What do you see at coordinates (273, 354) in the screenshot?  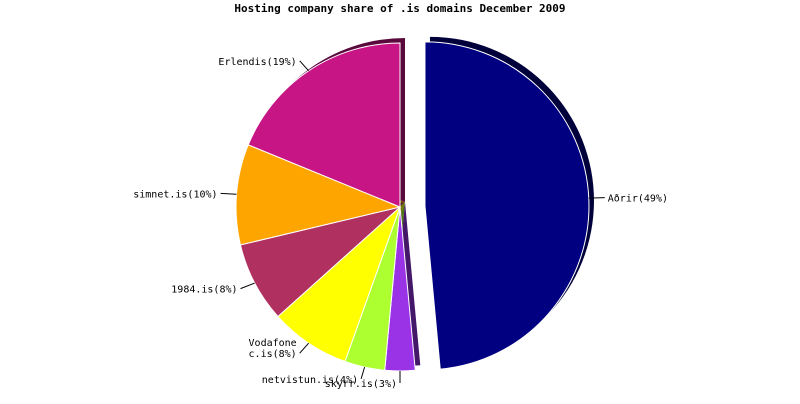 I see `slice-label-line: c.is(8%)` at bounding box center [273, 354].